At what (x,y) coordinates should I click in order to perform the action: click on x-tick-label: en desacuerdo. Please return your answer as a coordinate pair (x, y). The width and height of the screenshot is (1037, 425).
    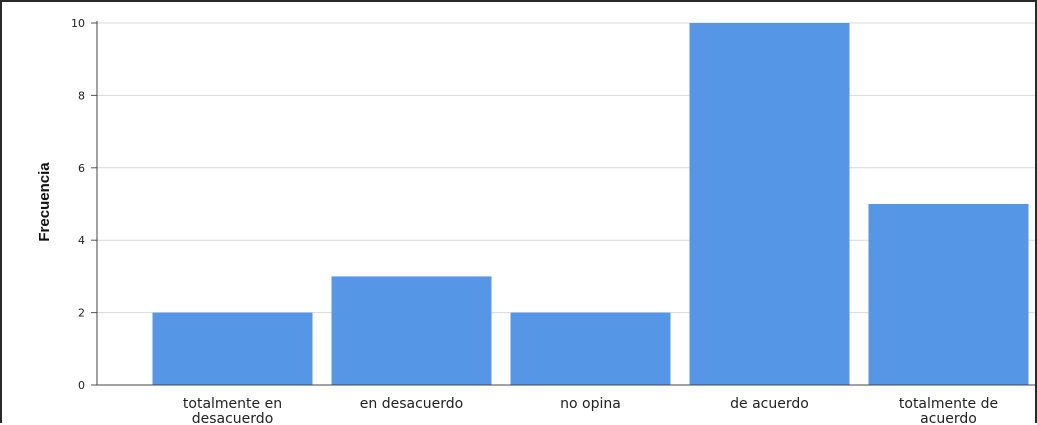
    Looking at the image, I should click on (411, 404).